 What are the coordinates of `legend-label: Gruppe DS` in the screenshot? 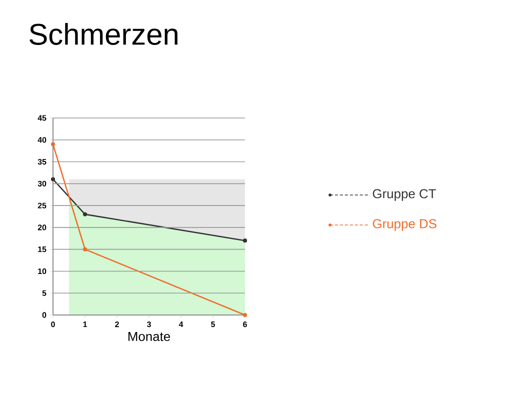 It's located at (404, 225).